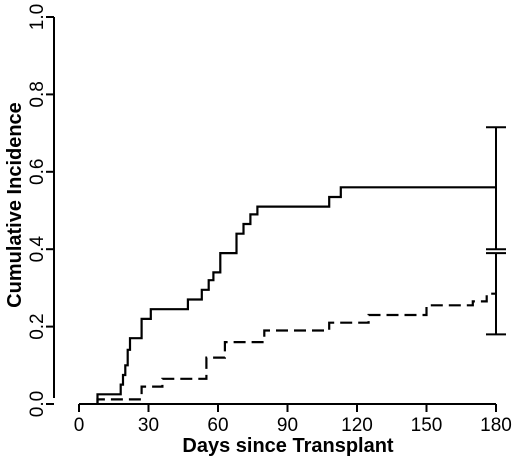 The height and width of the screenshot is (468, 520). I want to click on y-tick-label: 0.4, so click(37, 249).